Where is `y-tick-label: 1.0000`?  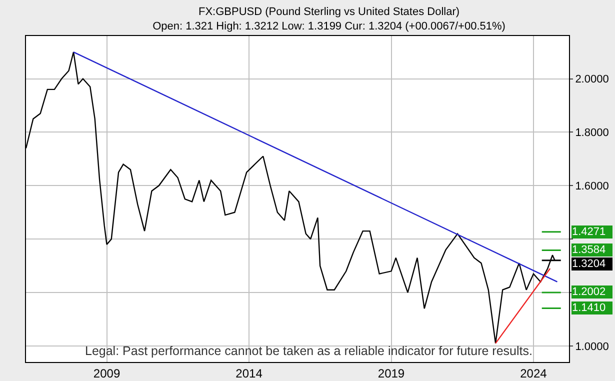
y-tick-label: 1.0000 is located at coordinates (592, 346).